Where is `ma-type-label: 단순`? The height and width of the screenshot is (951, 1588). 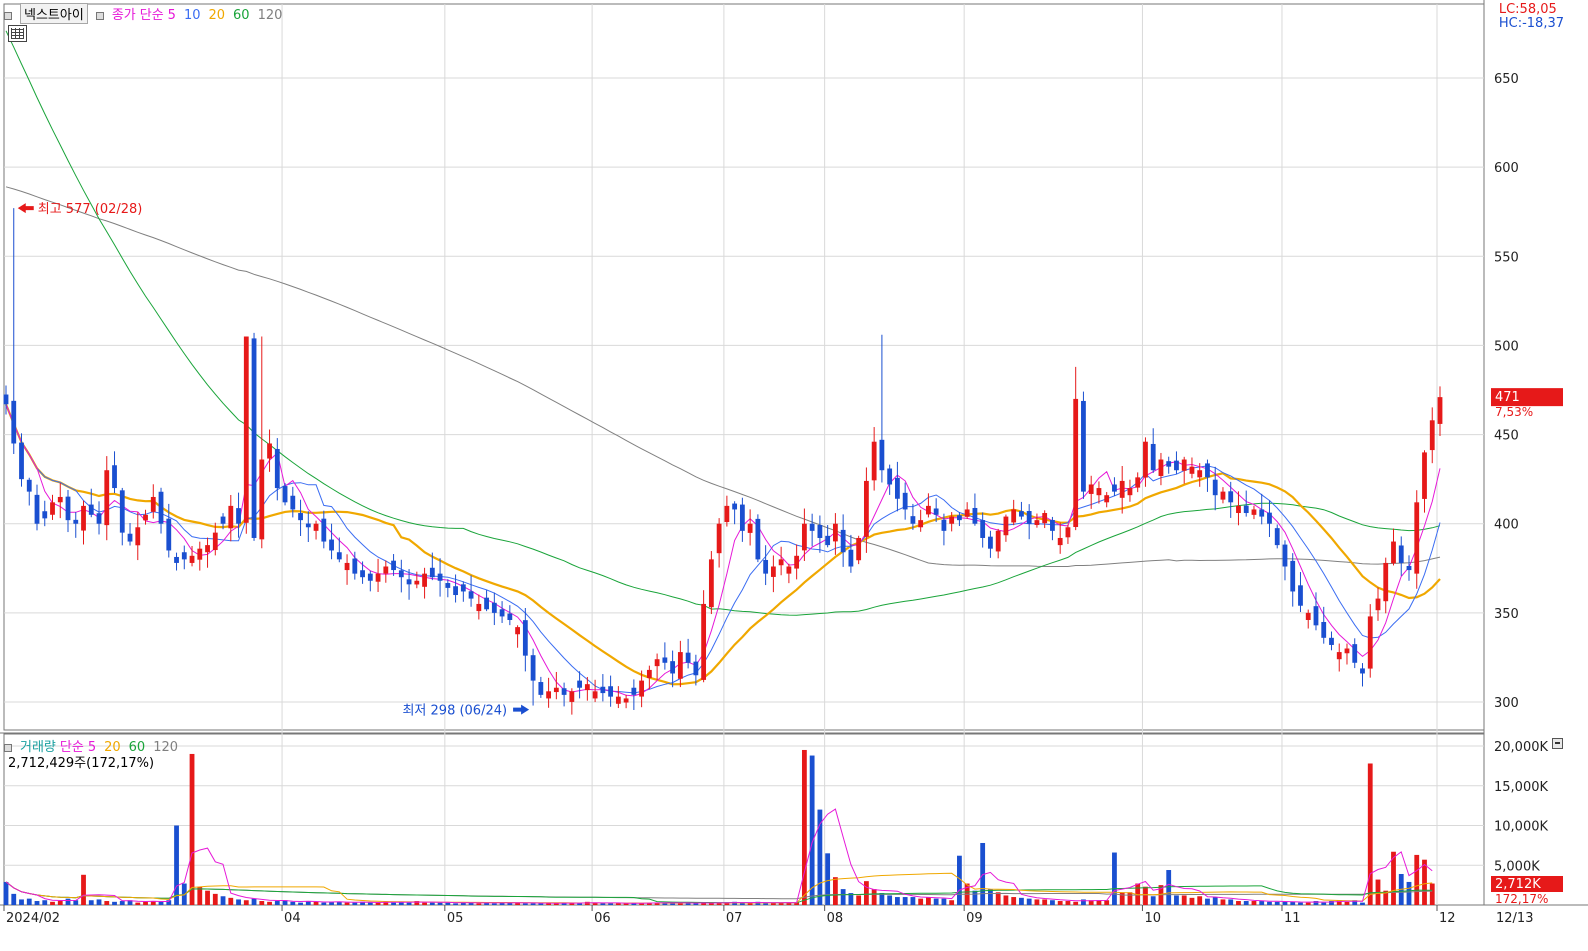
ma-type-label: 단순 is located at coordinates (151, 15).